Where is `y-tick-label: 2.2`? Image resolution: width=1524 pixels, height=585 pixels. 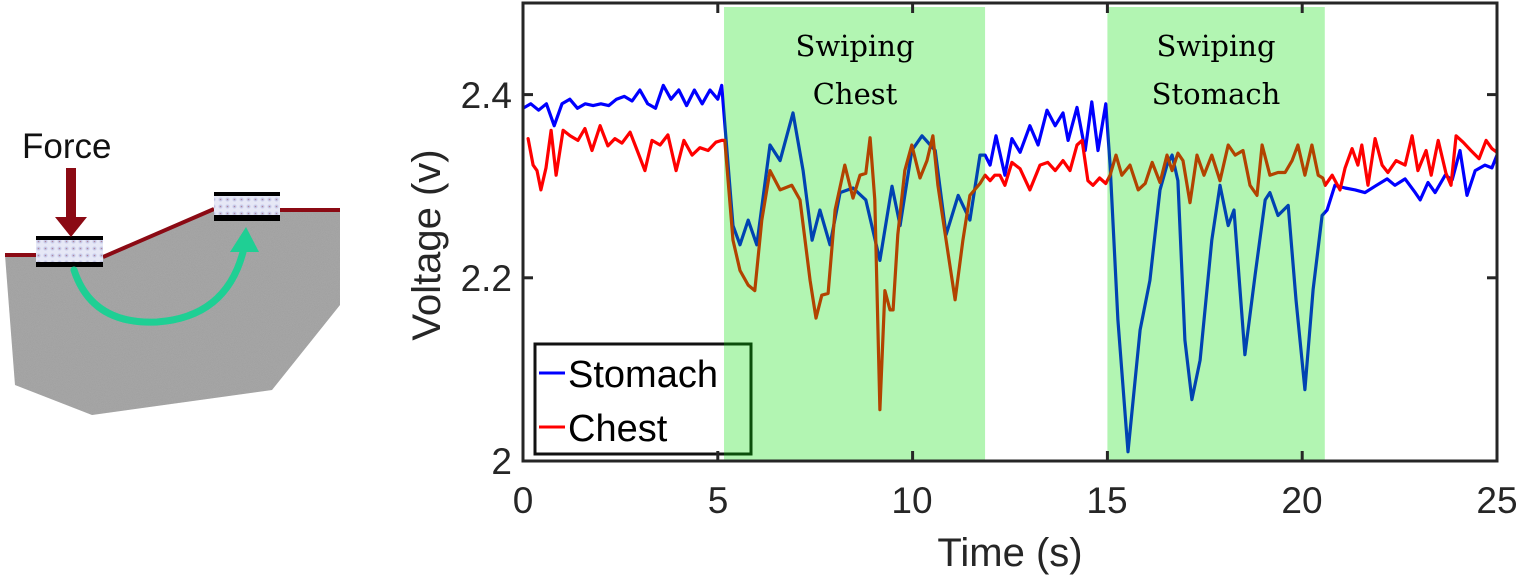 y-tick-label: 2.2 is located at coordinates (486, 278).